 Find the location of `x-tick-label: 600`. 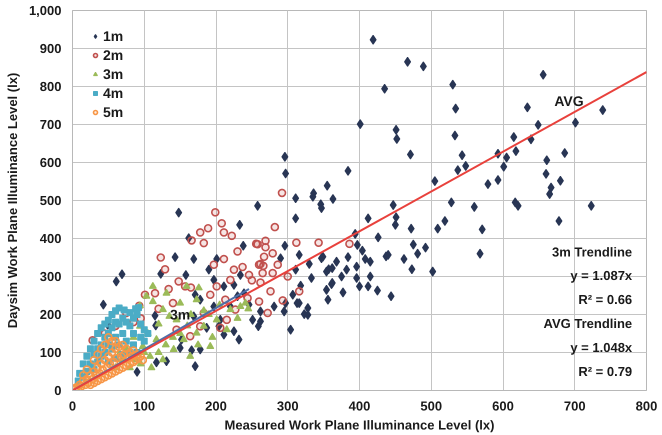

x-tick-label: 600 is located at coordinates (503, 406).